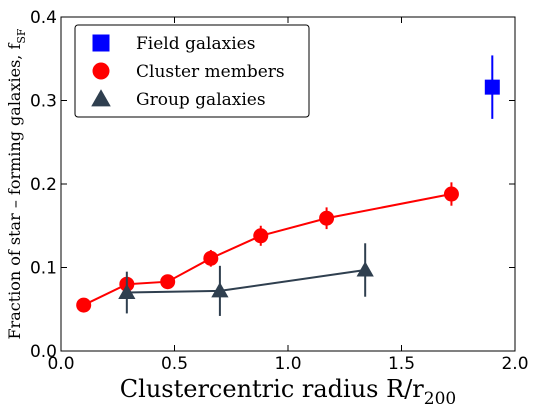  What do you see at coordinates (401, 364) in the screenshot?
I see `x-tick-label: 1.5` at bounding box center [401, 364].